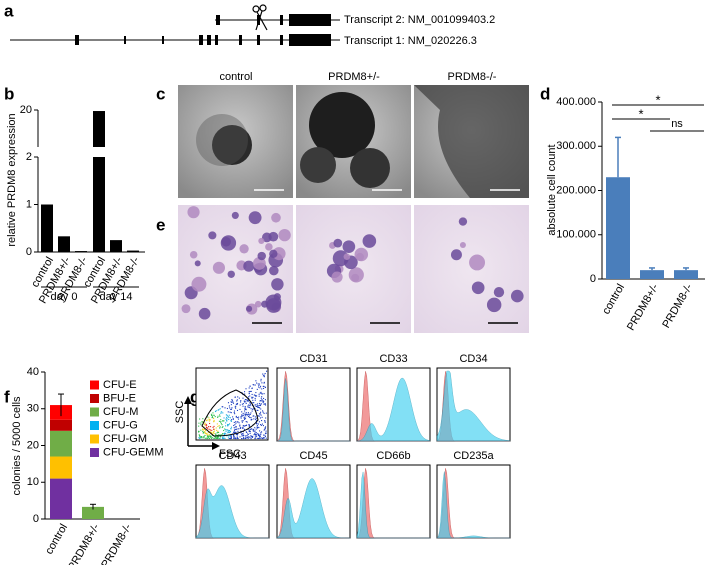 This screenshot has height=565, width=709. I want to click on gate, so click(230, 413).